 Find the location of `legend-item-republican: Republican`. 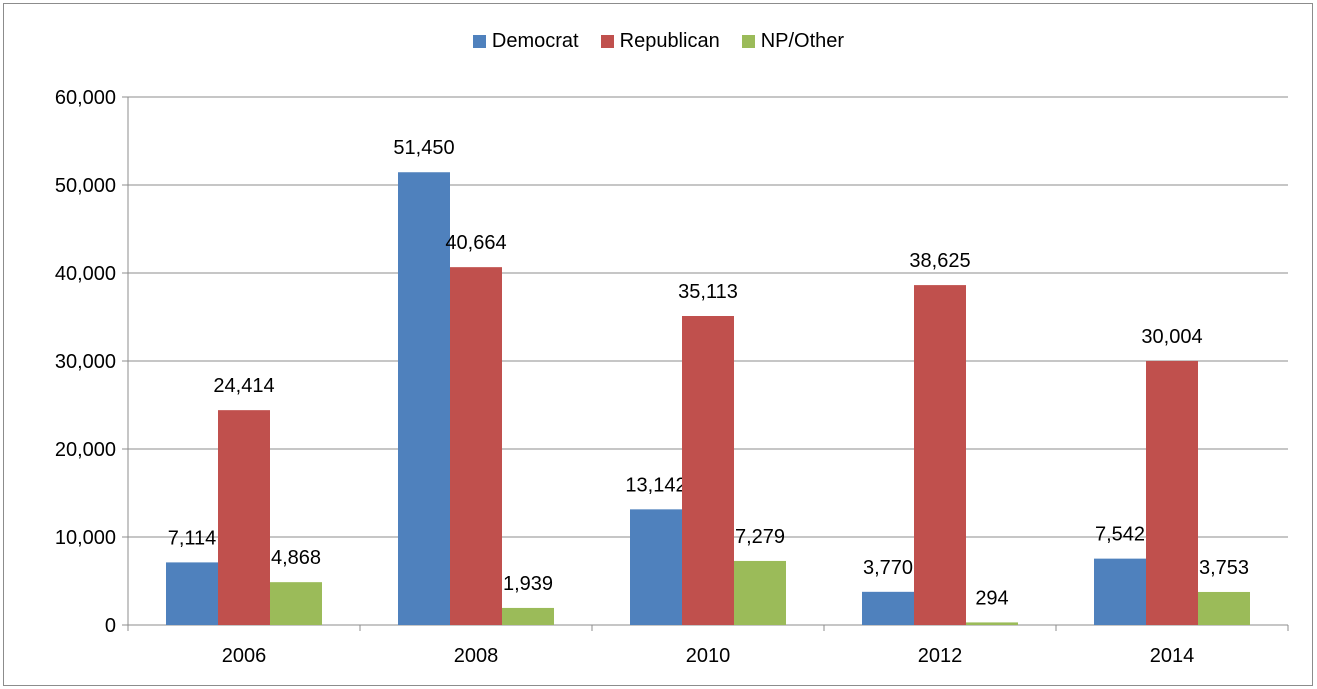

legend-item-republican: Republican is located at coordinates (660, 41).